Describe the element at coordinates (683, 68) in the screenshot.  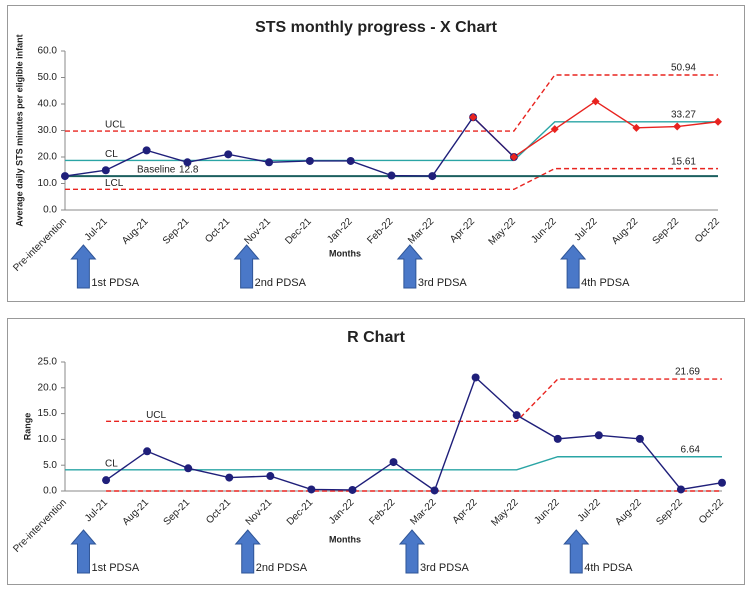
I see `line-value-label: 50.94` at that location.